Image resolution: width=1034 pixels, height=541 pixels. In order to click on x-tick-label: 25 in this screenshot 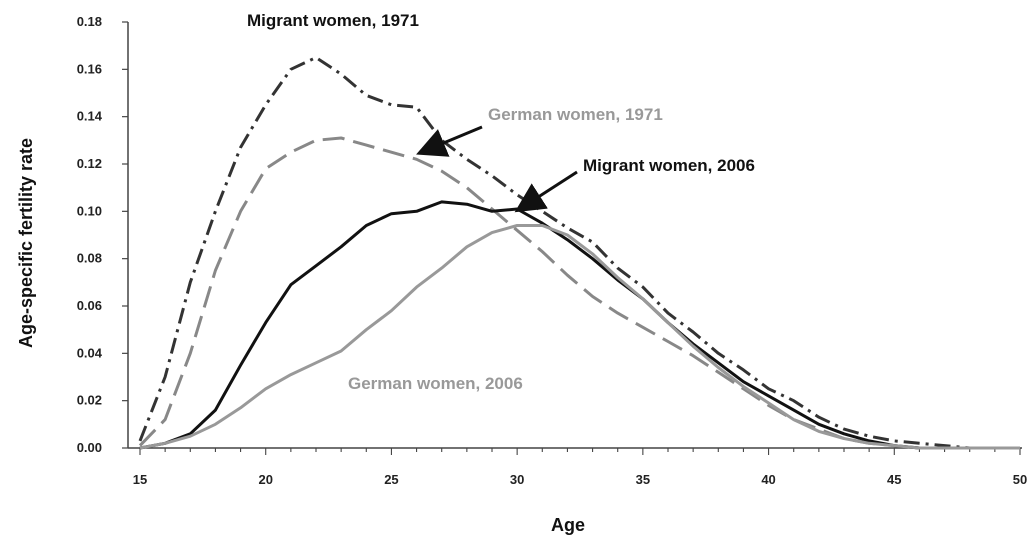, I will do `click(391, 479)`.